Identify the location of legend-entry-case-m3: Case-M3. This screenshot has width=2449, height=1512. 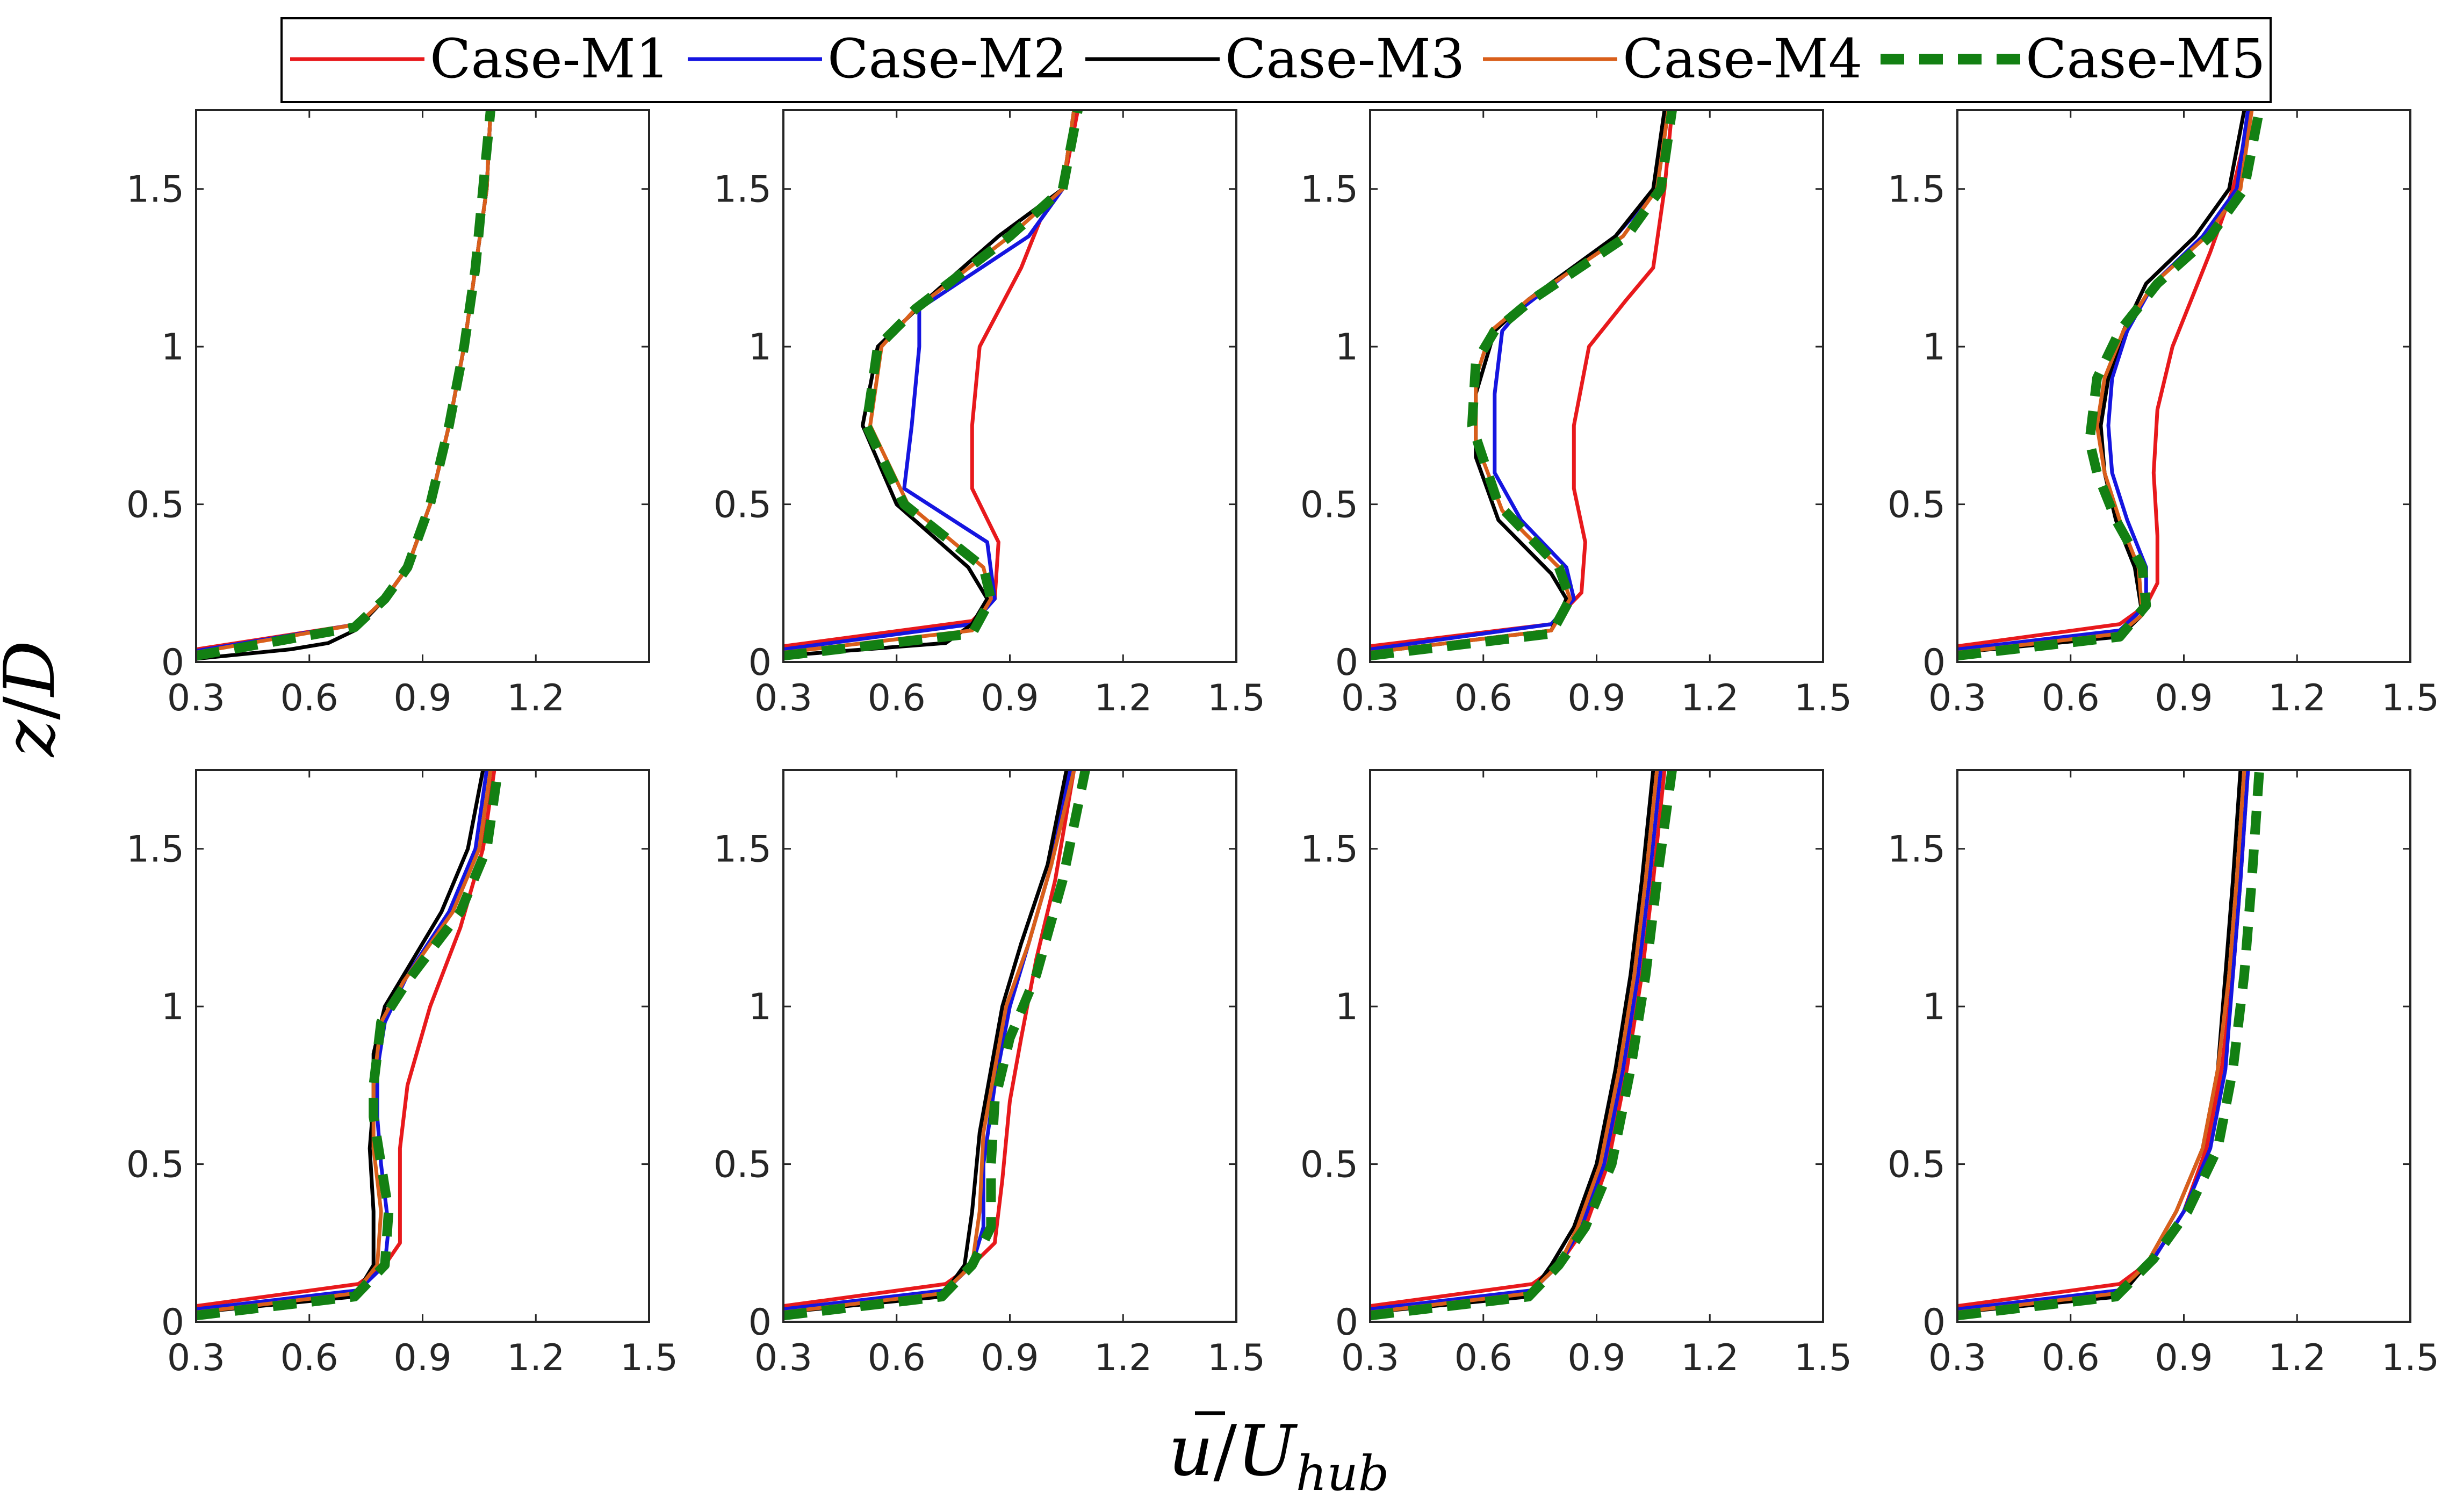
(1275, 58).